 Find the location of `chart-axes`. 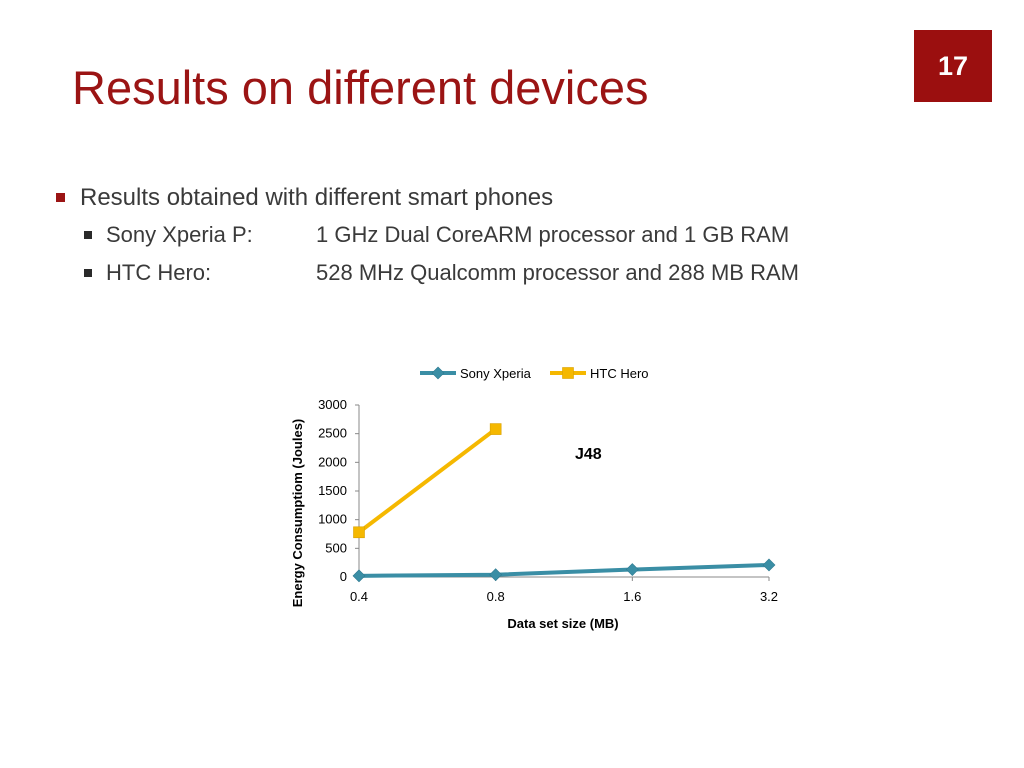

chart-axes is located at coordinates (563, 491).